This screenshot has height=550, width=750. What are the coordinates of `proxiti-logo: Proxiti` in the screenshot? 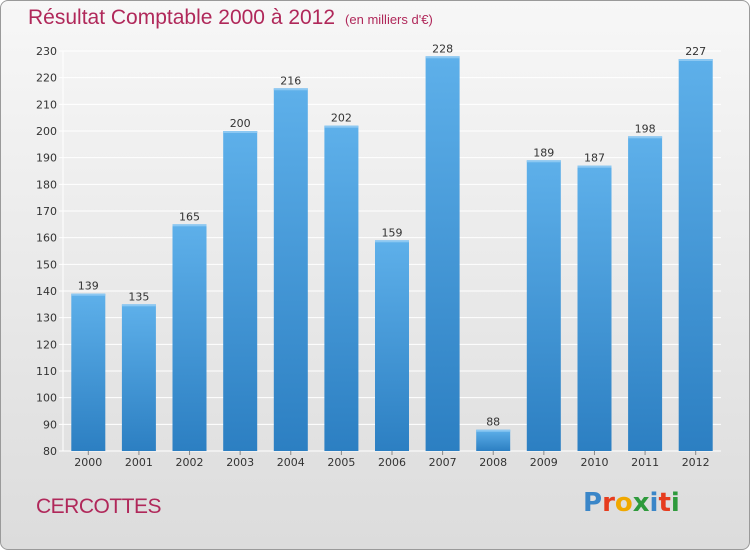 It's located at (631, 503).